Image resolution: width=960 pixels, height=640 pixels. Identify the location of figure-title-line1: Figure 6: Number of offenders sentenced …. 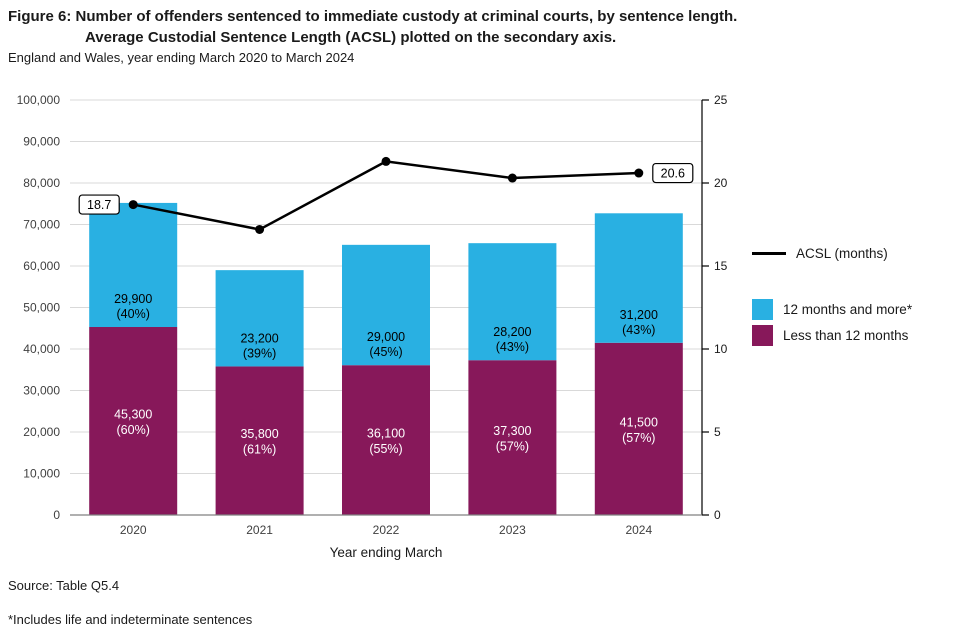
(373, 16).